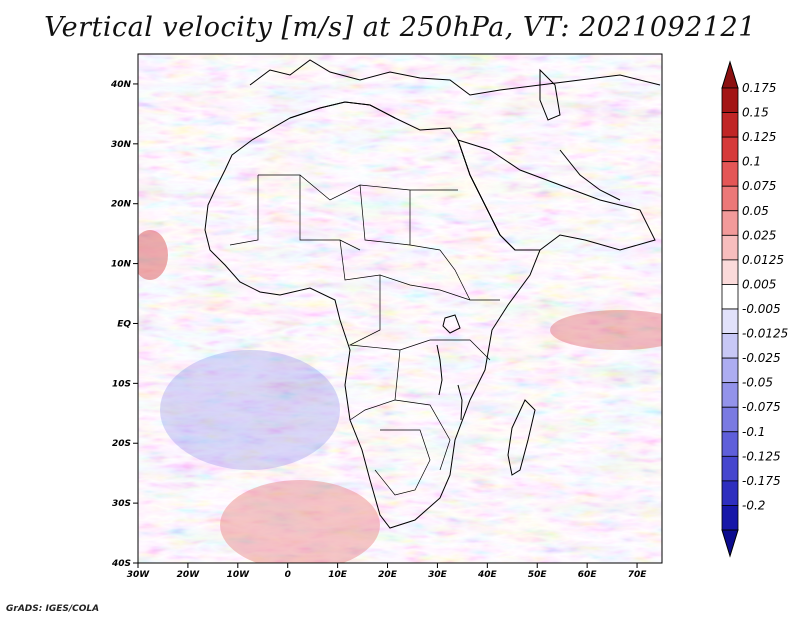  What do you see at coordinates (763, 260) in the screenshot?
I see `colorbar-label: 0.0125` at bounding box center [763, 260].